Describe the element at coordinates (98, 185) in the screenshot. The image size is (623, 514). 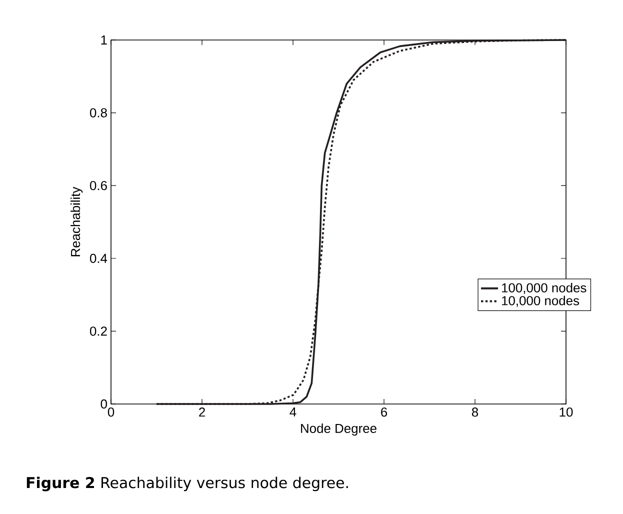
I see `y-tick-label: 0.6` at that location.